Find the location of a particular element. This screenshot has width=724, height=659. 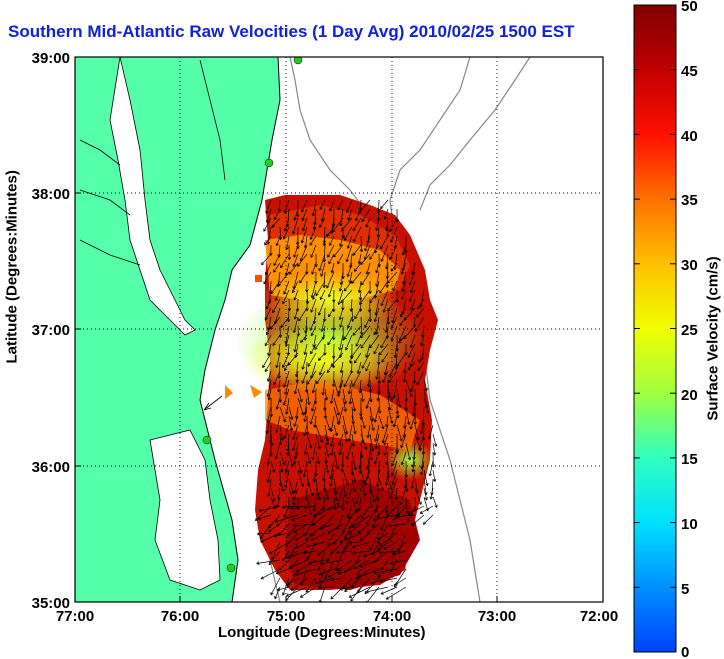

x-axis-label: Longitude (Degrees:Minutes) is located at coordinates (322, 632).